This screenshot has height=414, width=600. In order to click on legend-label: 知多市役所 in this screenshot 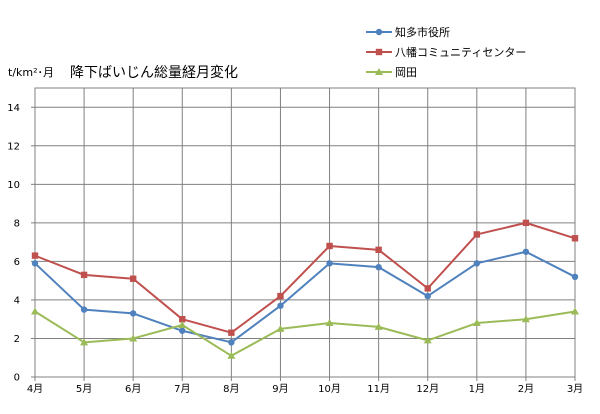, I will do `click(422, 32)`.